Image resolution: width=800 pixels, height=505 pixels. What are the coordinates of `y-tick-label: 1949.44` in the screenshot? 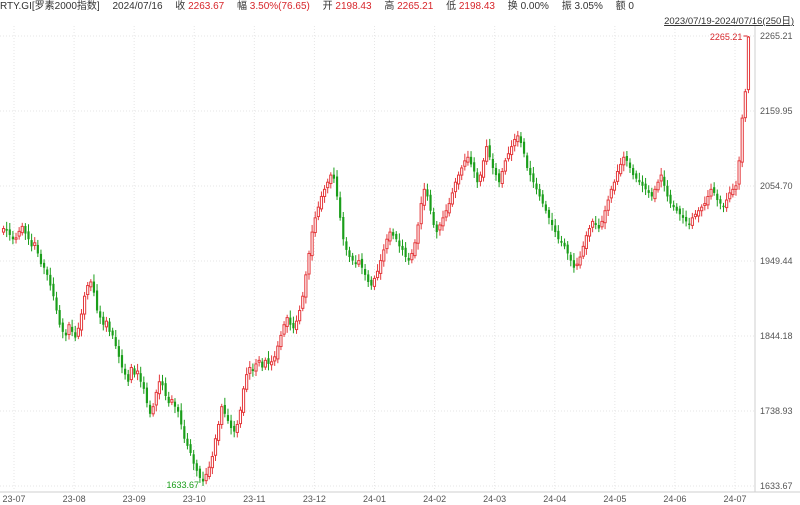 It's located at (776, 261).